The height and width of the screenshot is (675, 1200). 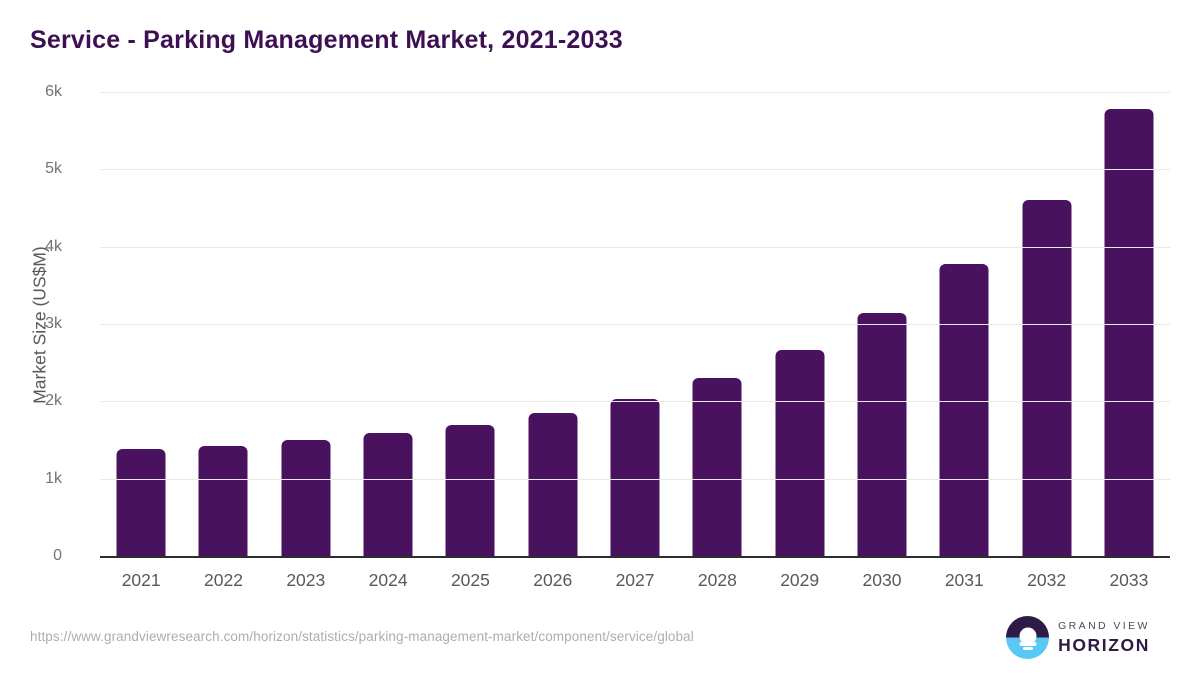 I want to click on bar-slot: 2027, so click(x=635, y=341).